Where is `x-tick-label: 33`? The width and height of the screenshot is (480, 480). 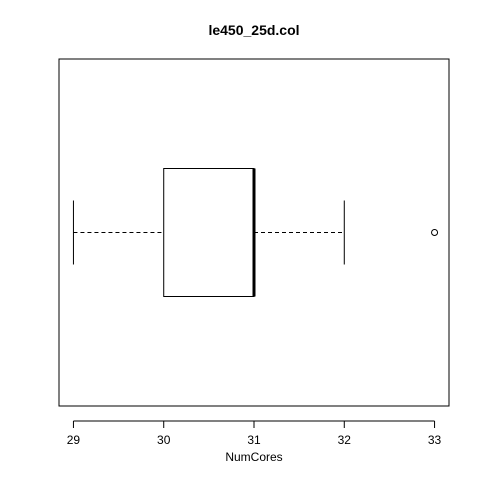 x-tick-label: 33 is located at coordinates (435, 440).